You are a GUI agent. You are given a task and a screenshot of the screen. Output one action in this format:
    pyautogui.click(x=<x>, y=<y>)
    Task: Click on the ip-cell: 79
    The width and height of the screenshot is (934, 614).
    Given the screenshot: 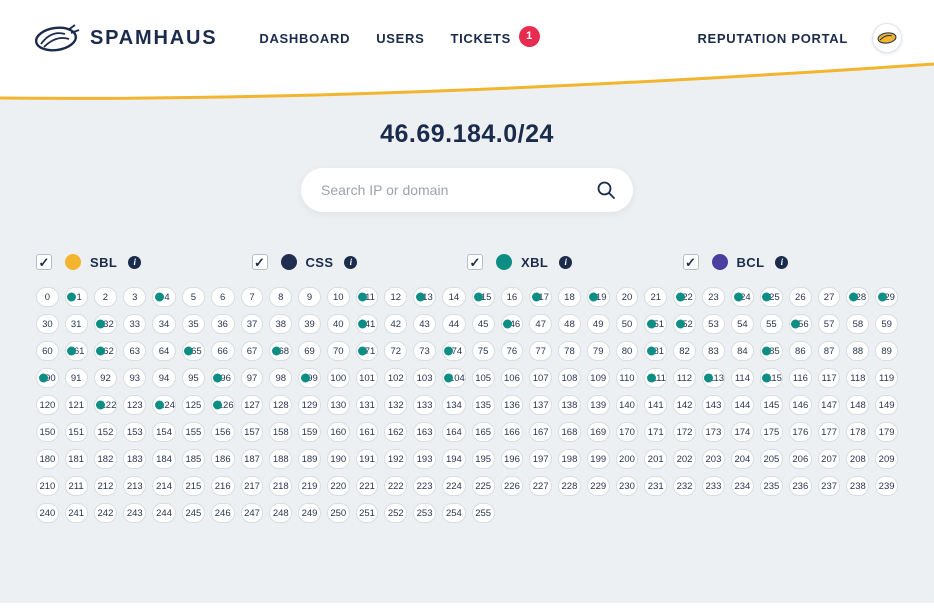 What is the action you would take?
    pyautogui.click(x=598, y=351)
    